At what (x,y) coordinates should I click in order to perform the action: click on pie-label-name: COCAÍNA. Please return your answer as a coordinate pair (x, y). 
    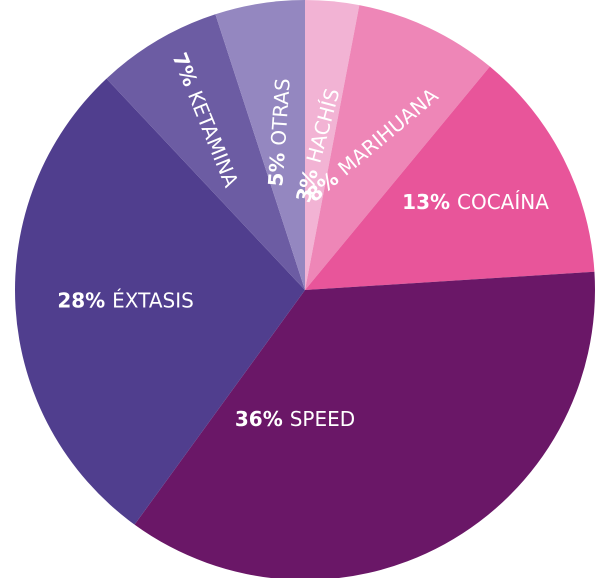
    Looking at the image, I should click on (503, 202).